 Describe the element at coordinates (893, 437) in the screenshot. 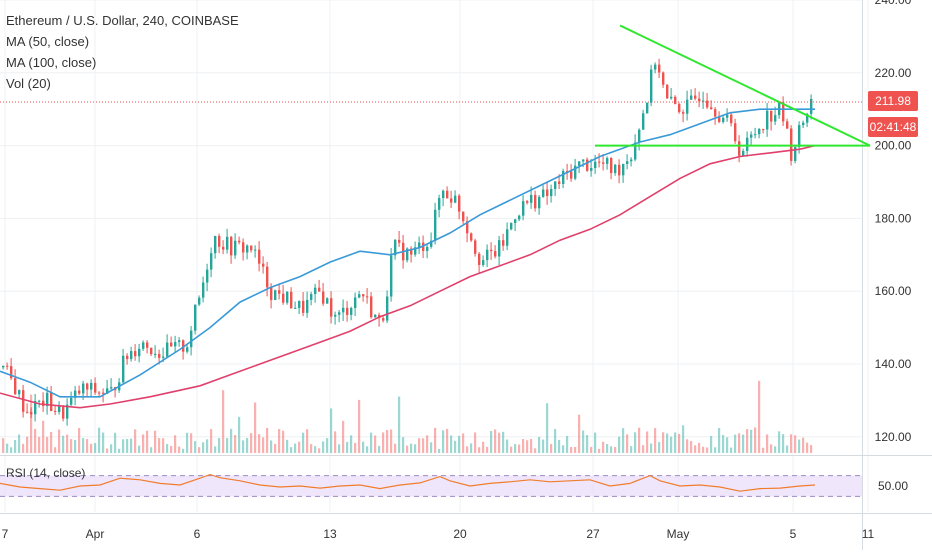

I see `price-tick-label: 120.00` at that location.